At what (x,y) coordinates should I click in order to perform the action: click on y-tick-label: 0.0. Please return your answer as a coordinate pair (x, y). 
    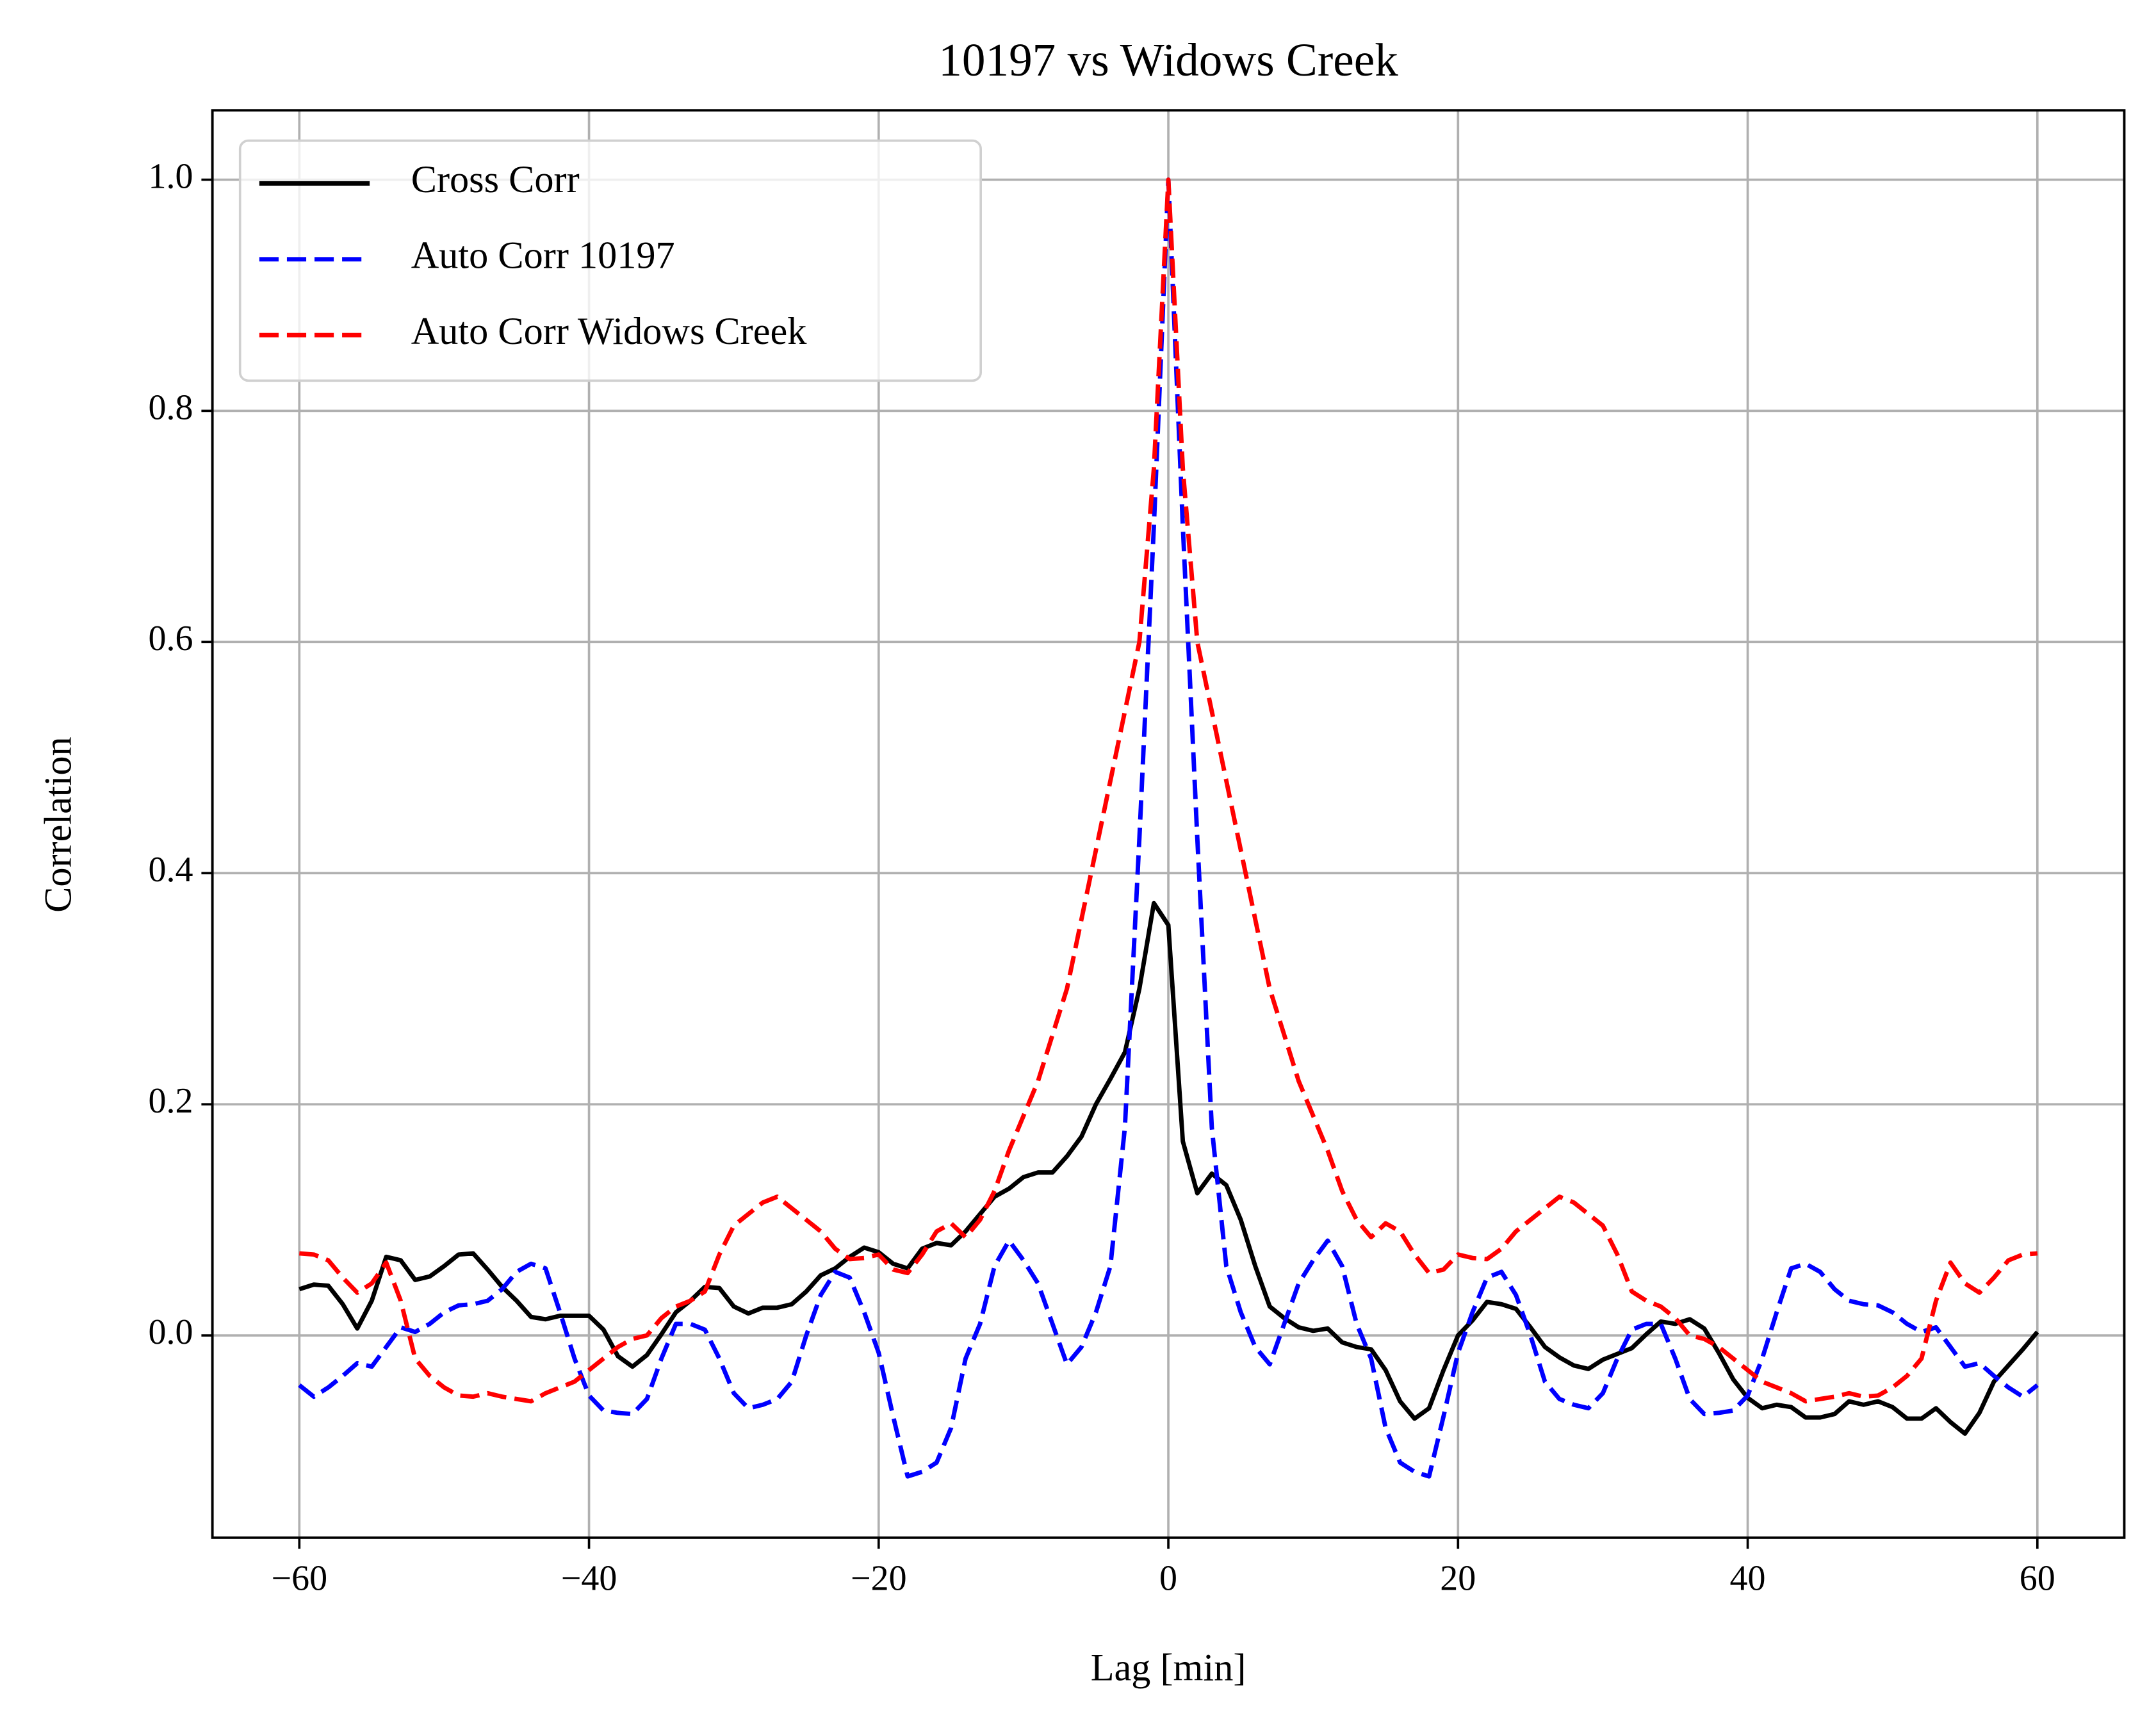
    Looking at the image, I should click on (171, 1332).